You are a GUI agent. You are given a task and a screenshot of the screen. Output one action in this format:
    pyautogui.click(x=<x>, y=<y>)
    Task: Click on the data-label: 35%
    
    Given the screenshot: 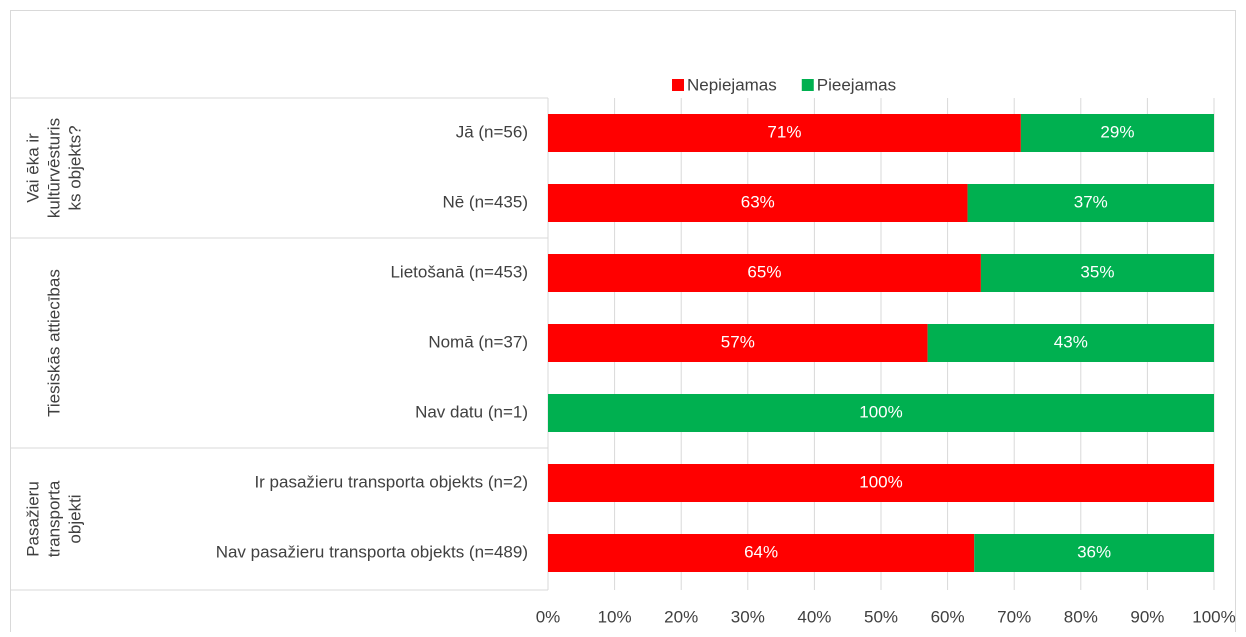 What is the action you would take?
    pyautogui.click(x=1097, y=271)
    